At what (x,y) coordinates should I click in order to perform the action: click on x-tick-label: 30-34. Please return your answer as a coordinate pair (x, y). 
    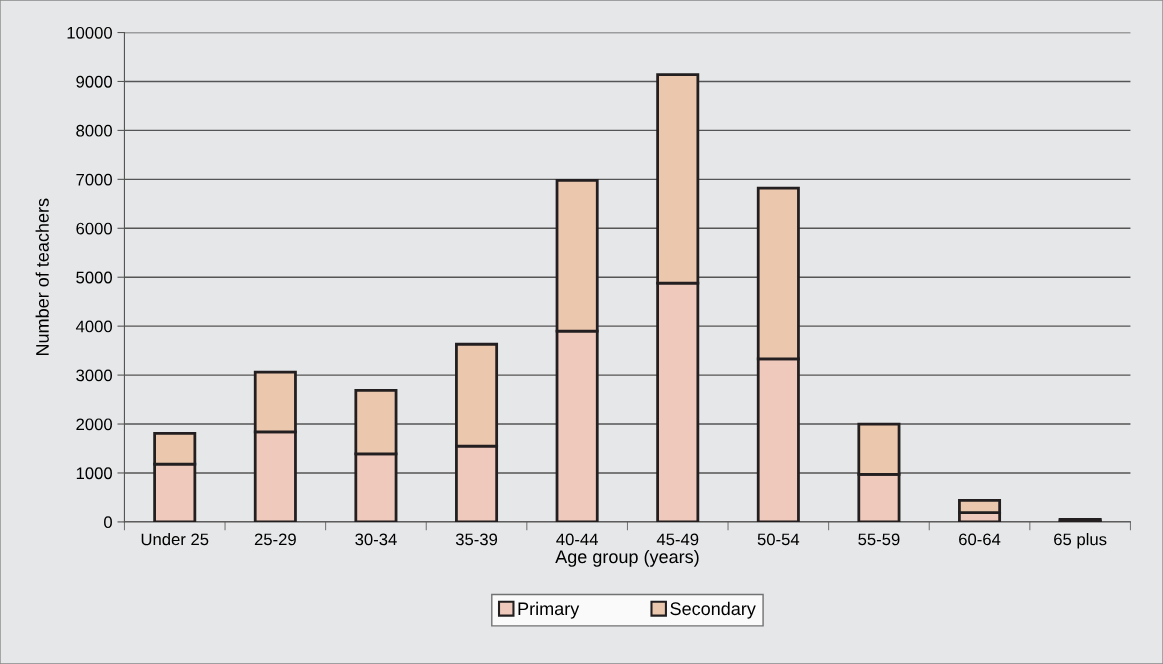
    Looking at the image, I should click on (376, 539).